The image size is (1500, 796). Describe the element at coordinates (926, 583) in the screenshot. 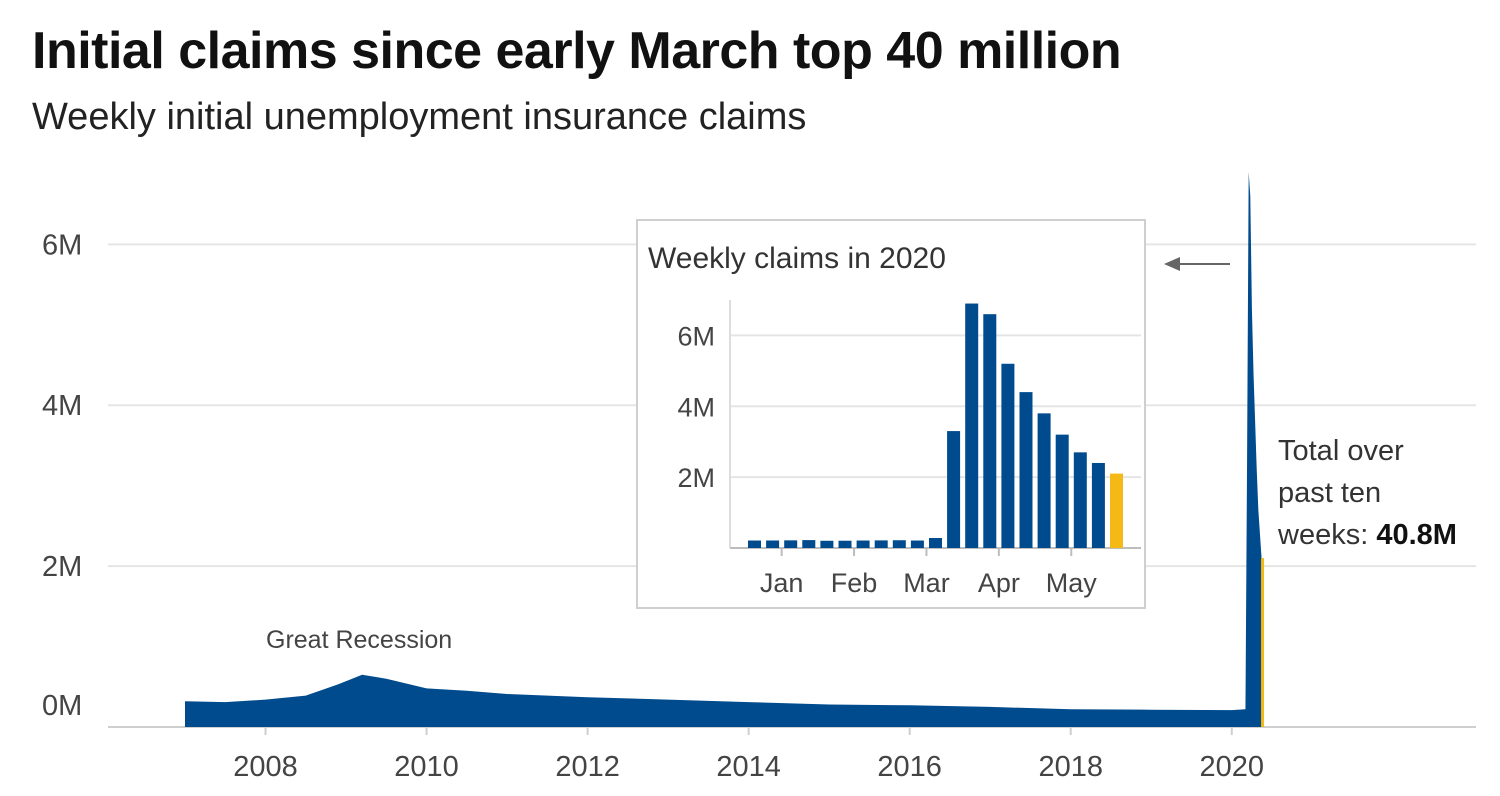

I see `inset-x-tick-label: Mar` at that location.